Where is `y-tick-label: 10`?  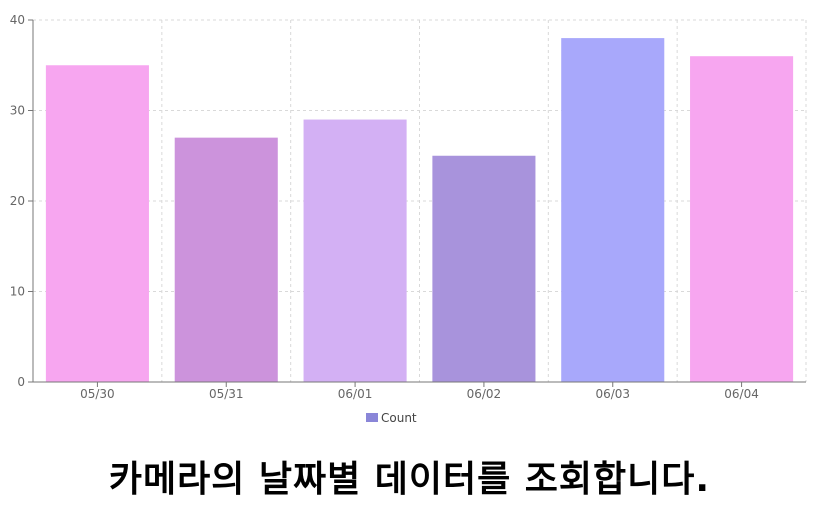
y-tick-label: 10 is located at coordinates (17, 292).